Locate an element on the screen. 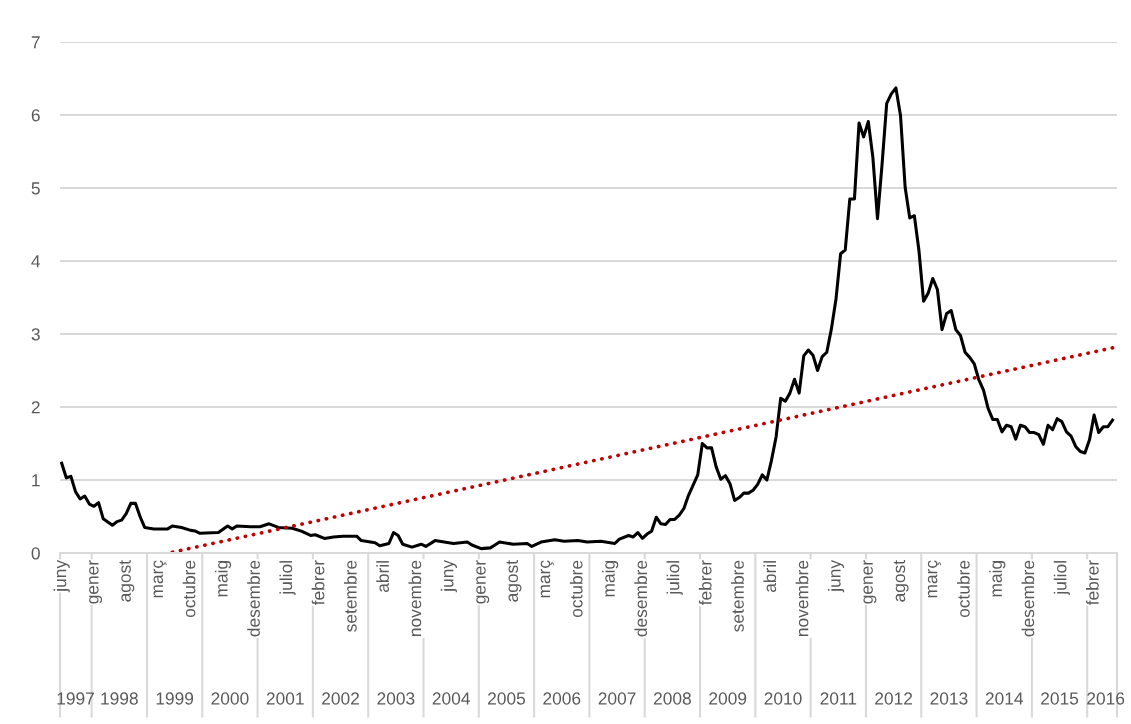  x2-tick-label: 2013 is located at coordinates (949, 698).